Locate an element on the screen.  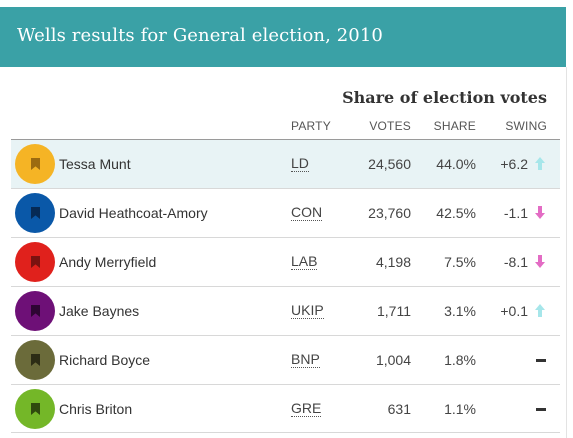
swing-value: +6.2 is located at coordinates (514, 164).